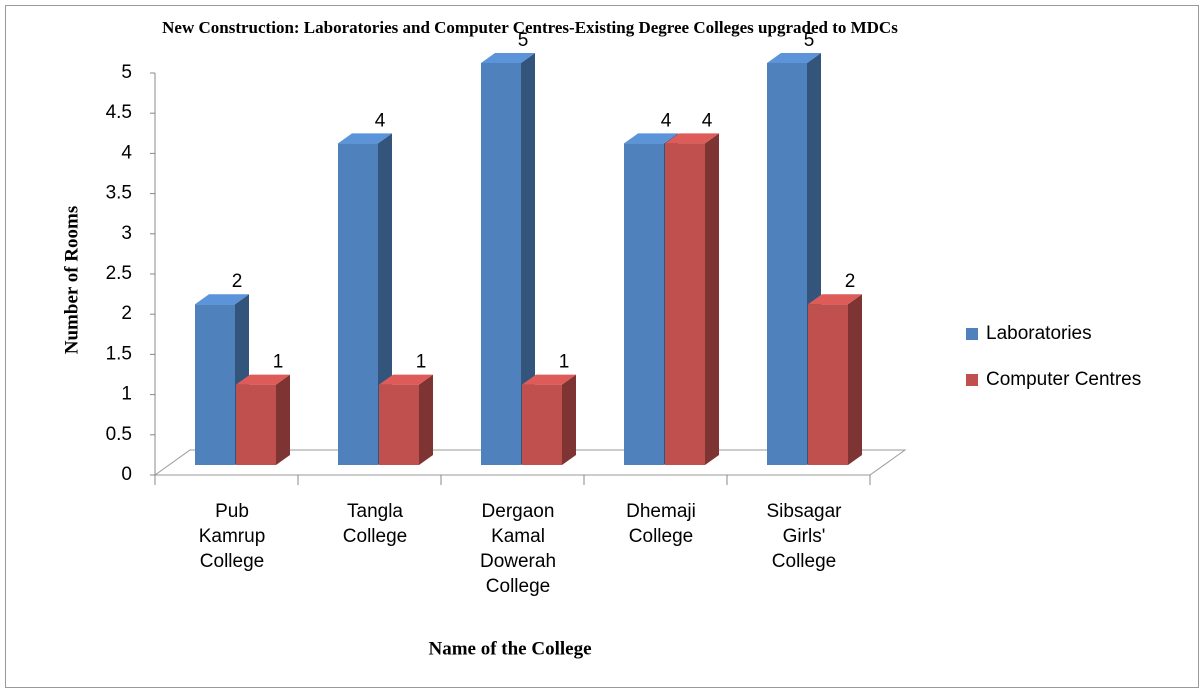  Describe the element at coordinates (119, 434) in the screenshot. I see `y-tick-label: 0.5` at that location.